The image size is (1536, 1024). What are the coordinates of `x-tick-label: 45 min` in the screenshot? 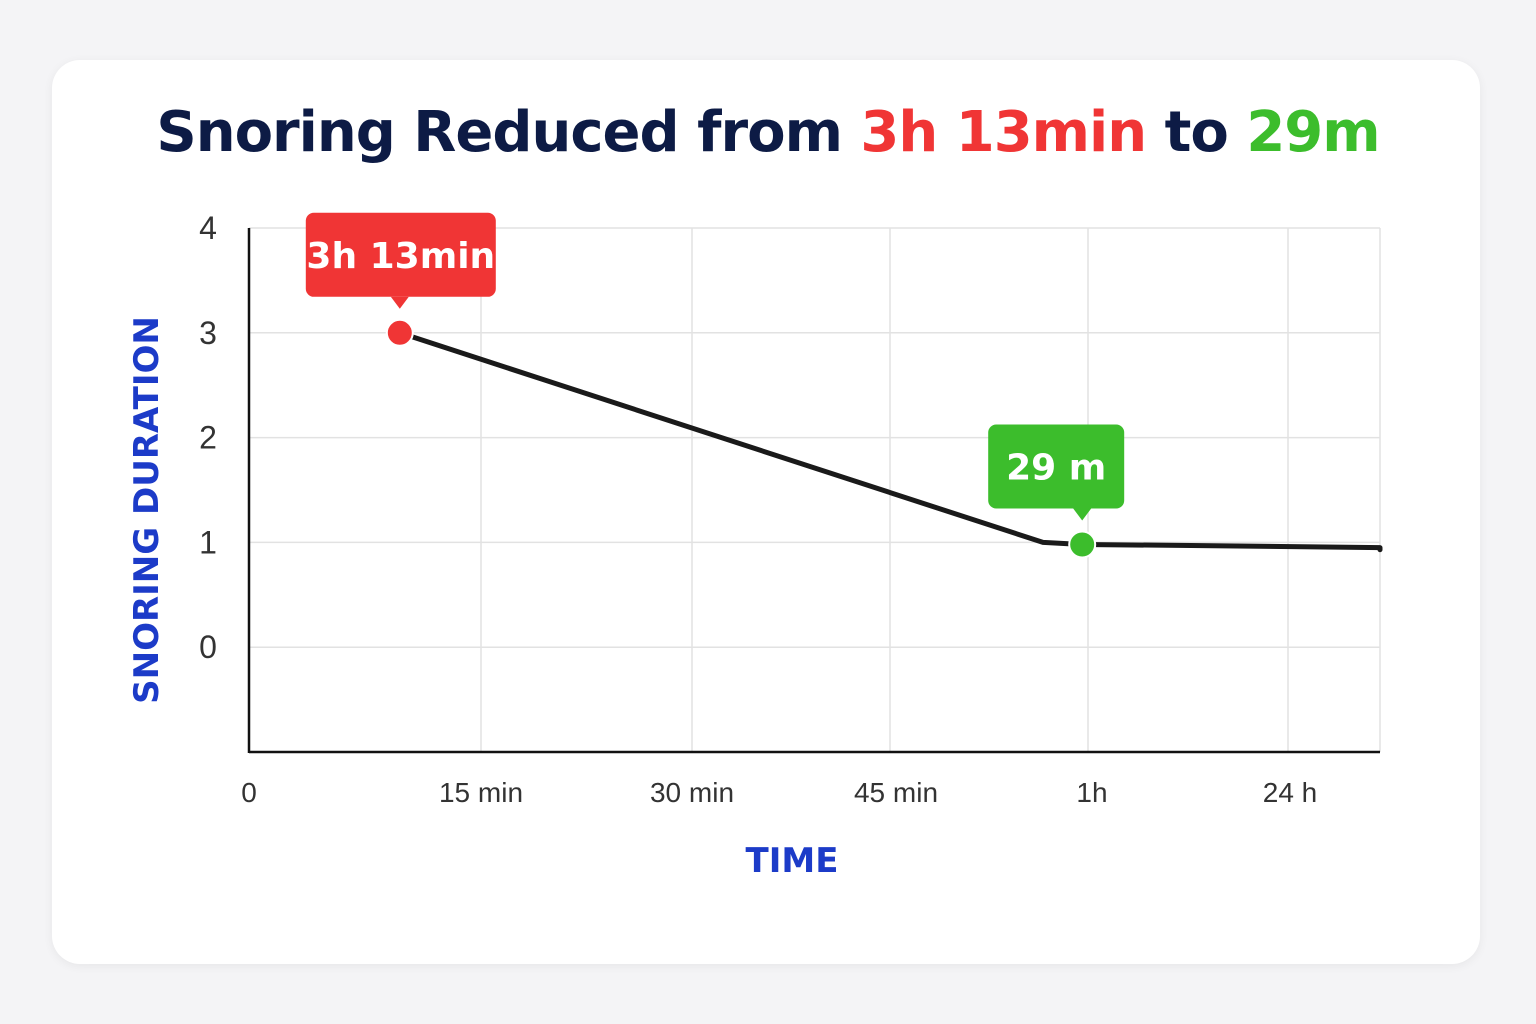 It's located at (896, 792).